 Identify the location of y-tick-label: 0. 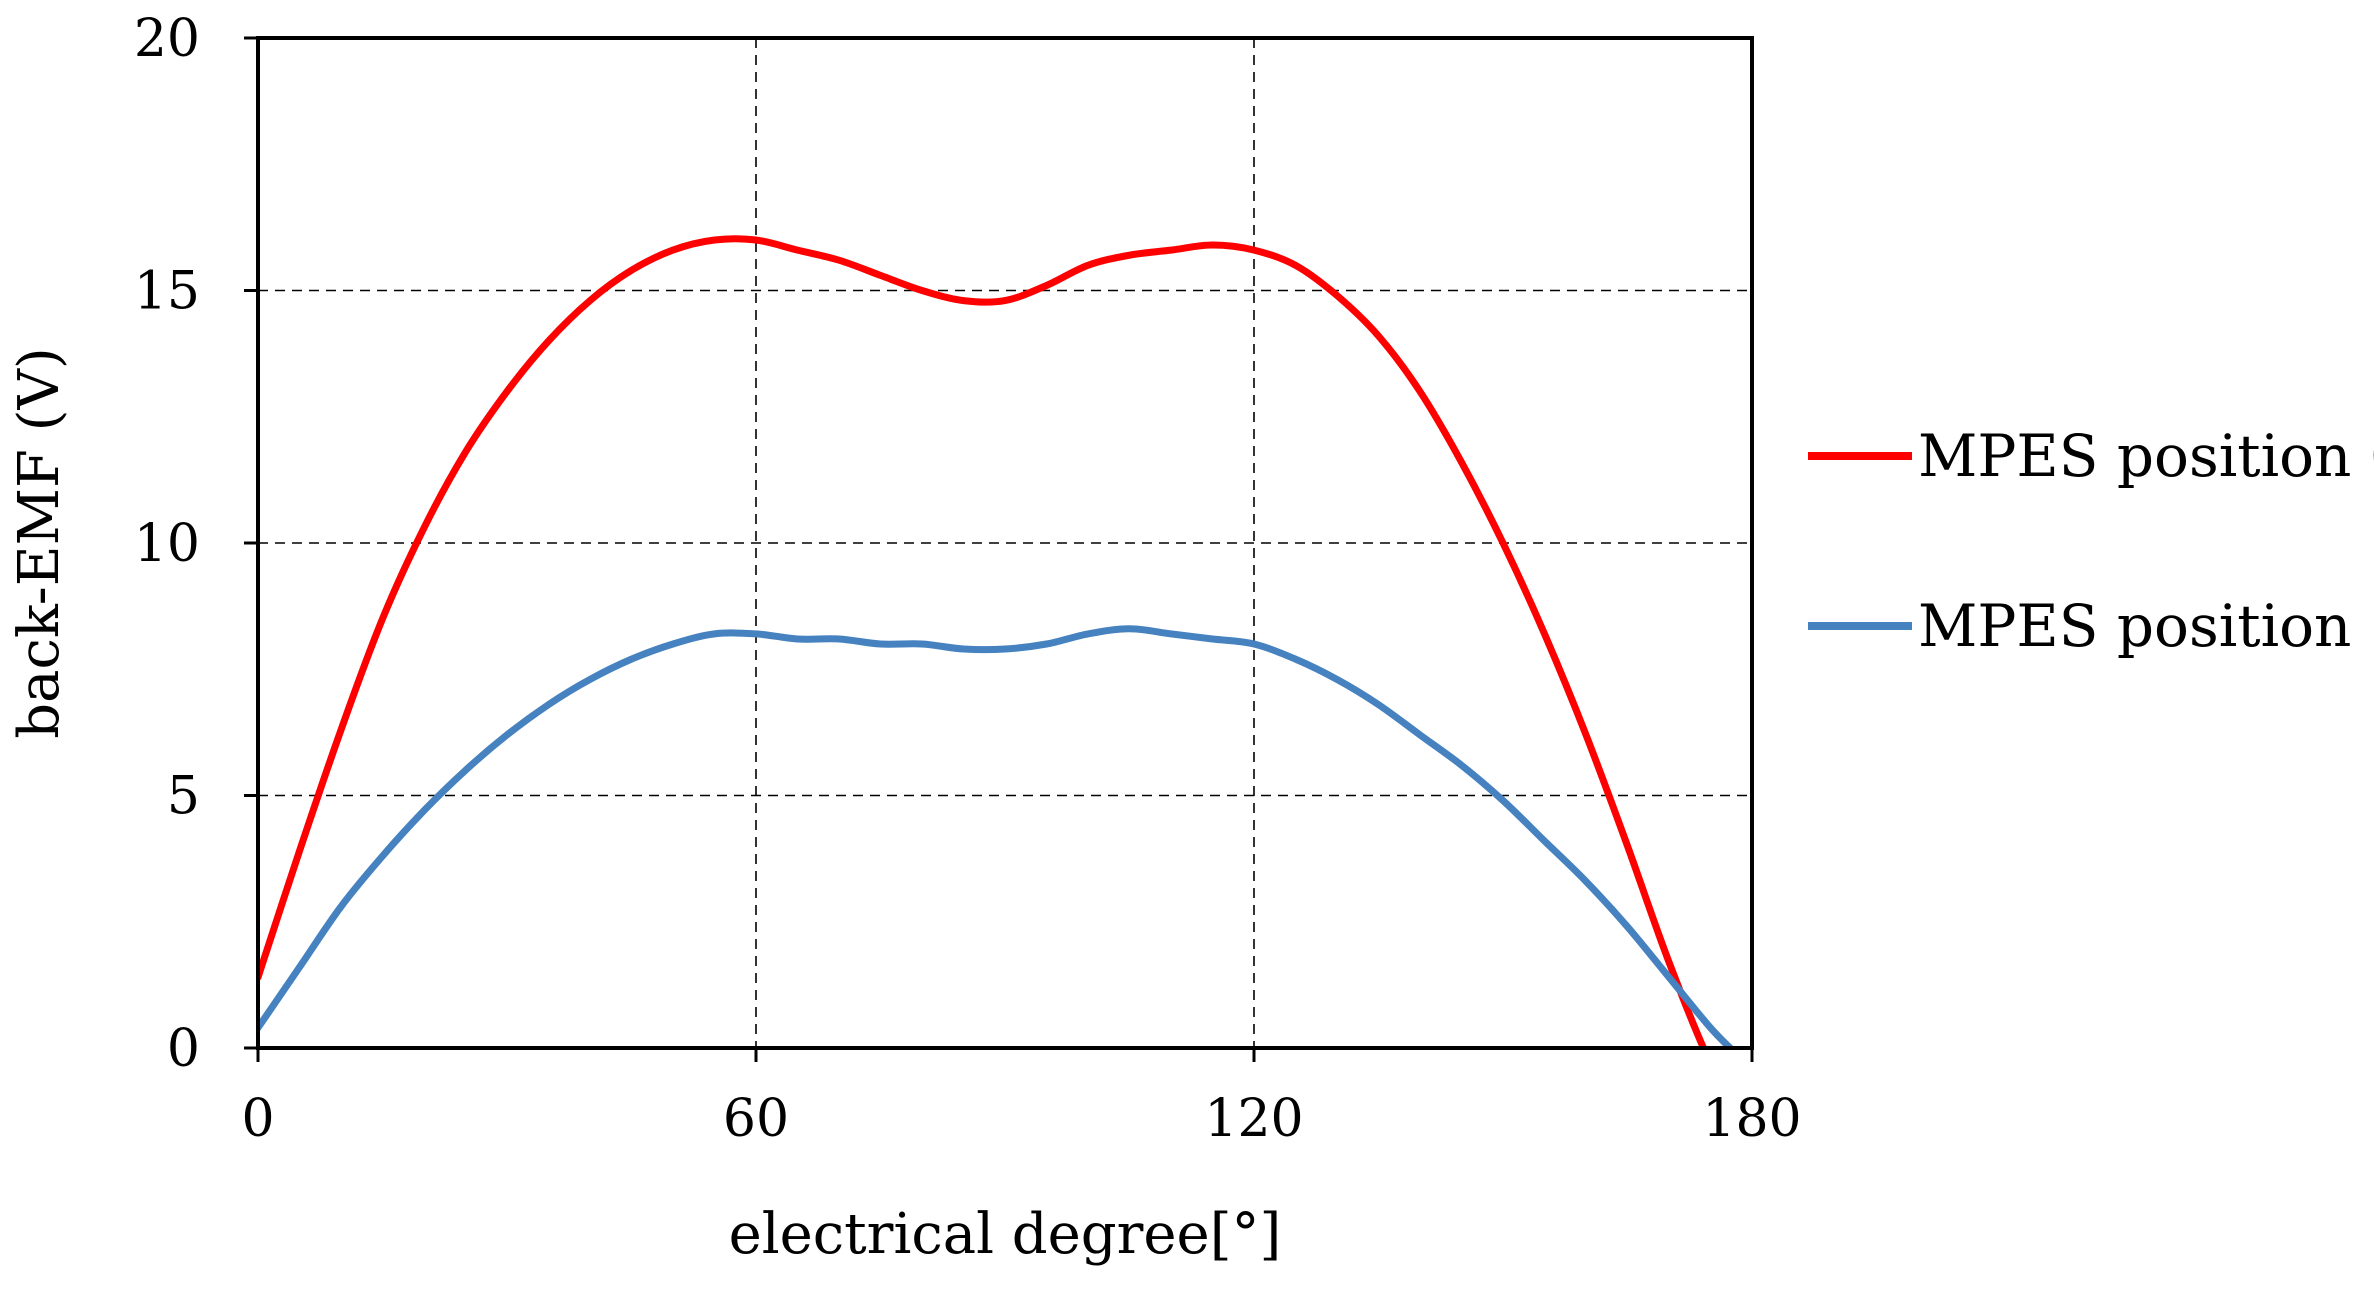
(183, 1049).